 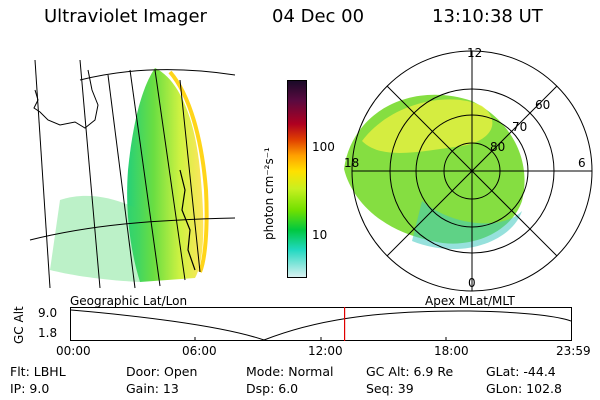 I want to click on colorbar, so click(x=297, y=179).